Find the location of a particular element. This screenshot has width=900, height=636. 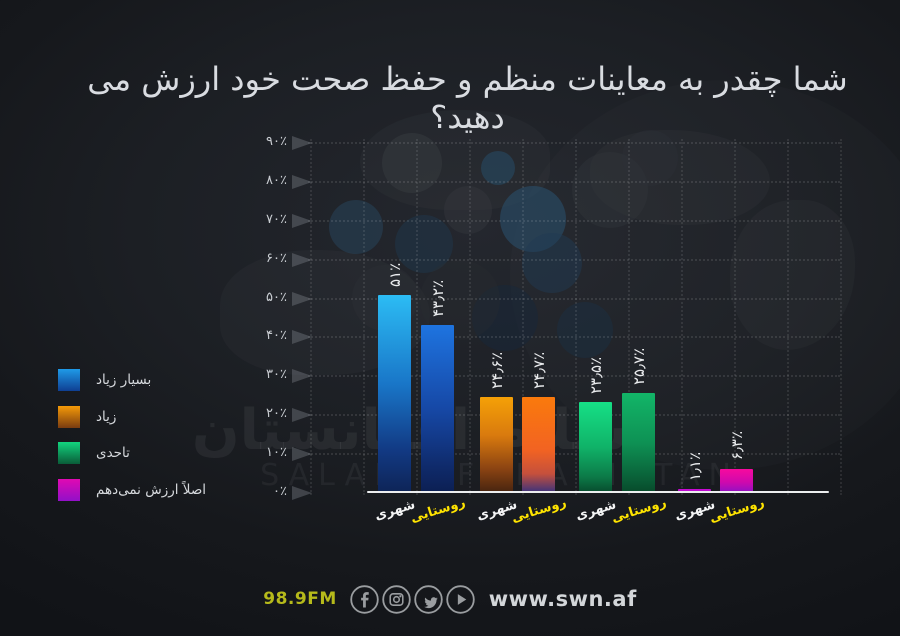

y-axis-tick-label: ۶۰٪ is located at coordinates (276, 258).